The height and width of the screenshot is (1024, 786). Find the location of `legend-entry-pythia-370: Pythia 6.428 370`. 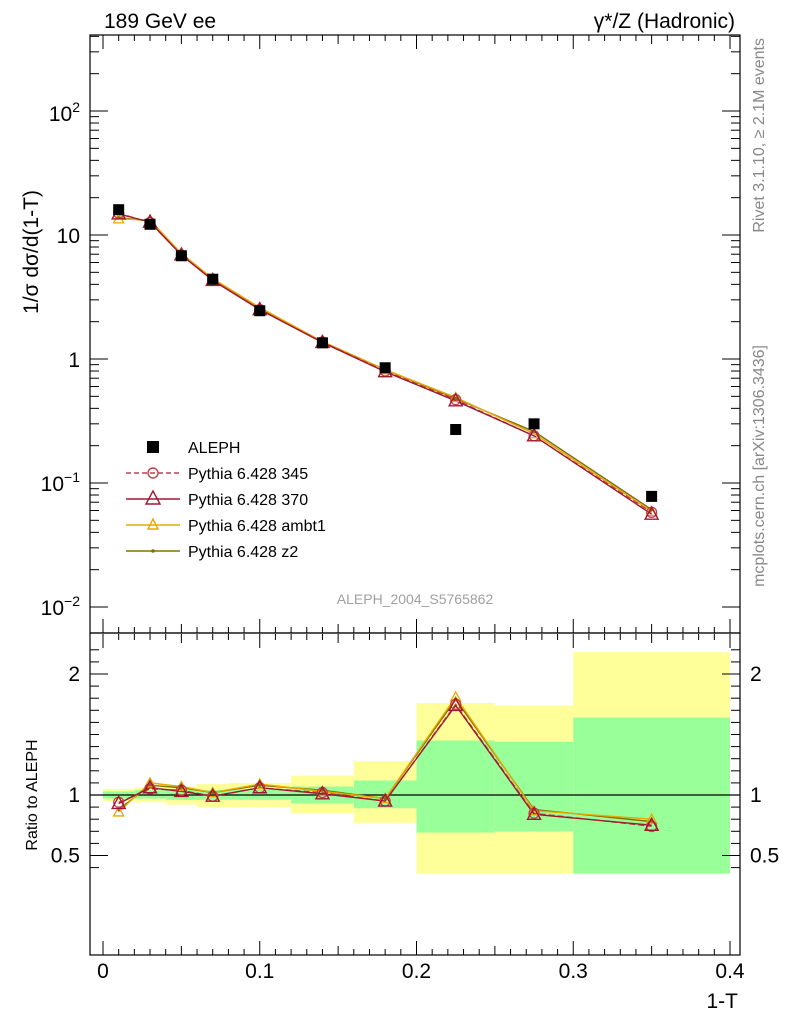

legend-entry-pythia-370: Pythia 6.428 370 is located at coordinates (217, 499).